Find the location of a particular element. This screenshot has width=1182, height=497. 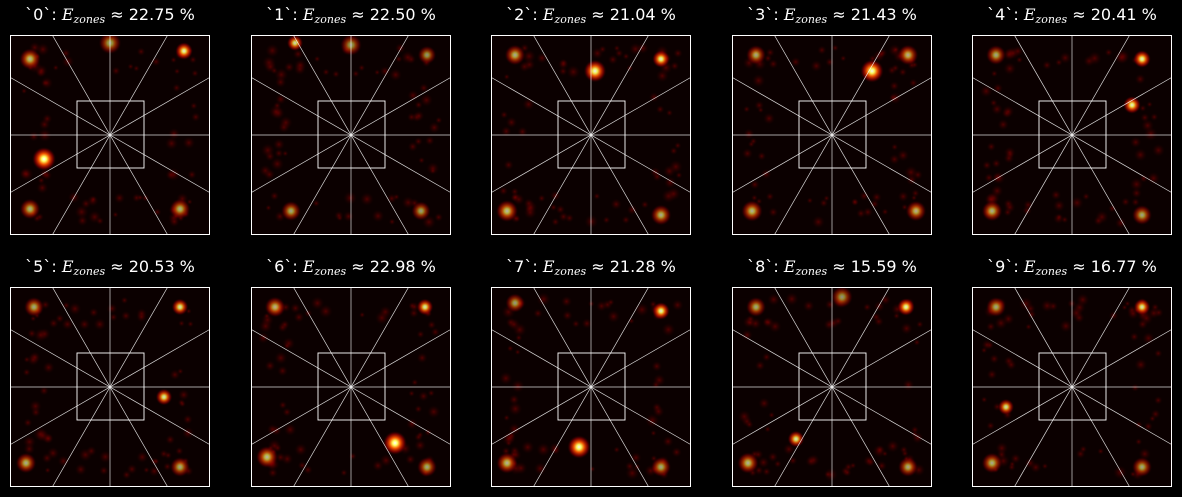

energy-symbol: Ezones is located at coordinates (805, 15).